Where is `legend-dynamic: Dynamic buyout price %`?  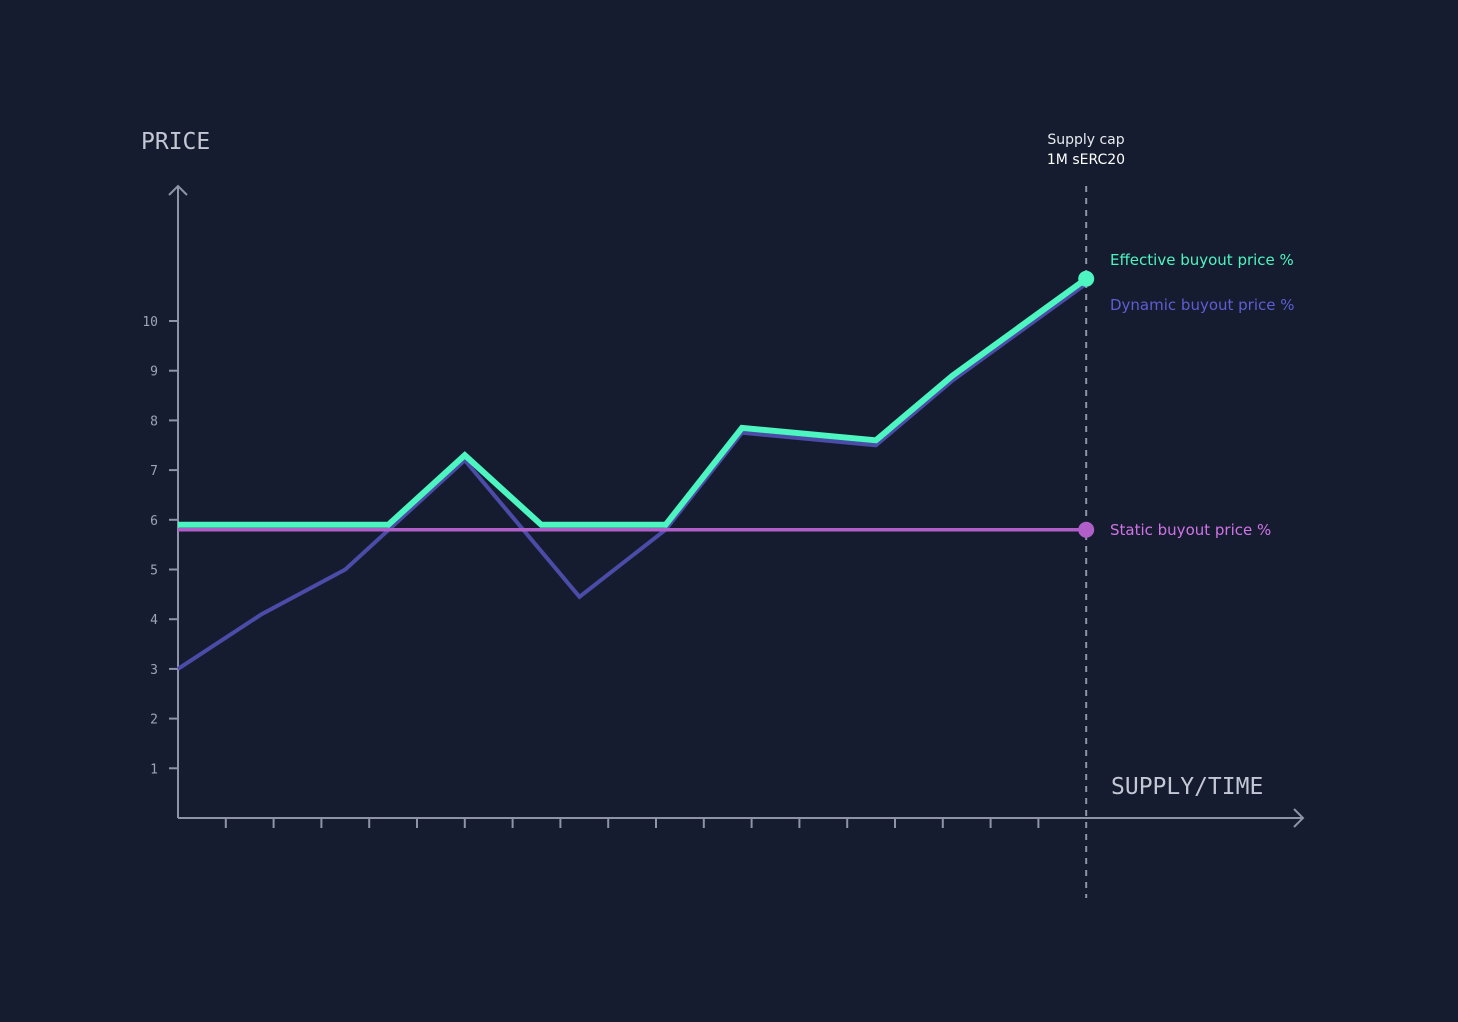
legend-dynamic: Dynamic buyout price % is located at coordinates (1202, 305).